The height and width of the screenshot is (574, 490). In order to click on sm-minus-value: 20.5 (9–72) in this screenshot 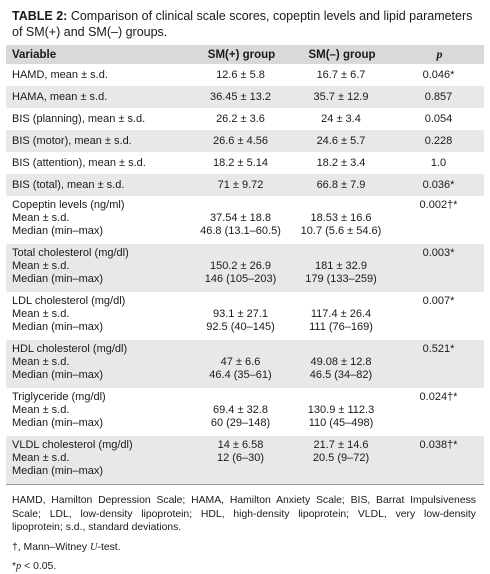, I will do `click(341, 458)`.